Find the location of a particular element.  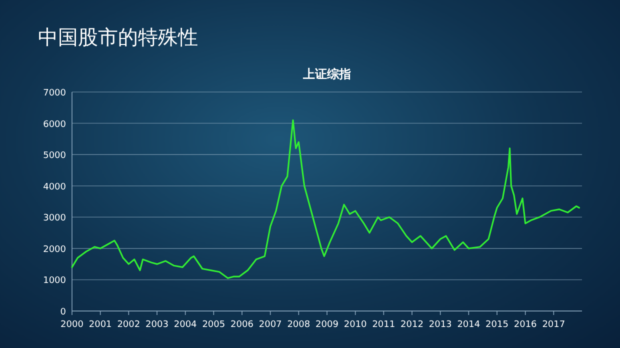

y-tick-label: 0 is located at coordinates (63, 313).